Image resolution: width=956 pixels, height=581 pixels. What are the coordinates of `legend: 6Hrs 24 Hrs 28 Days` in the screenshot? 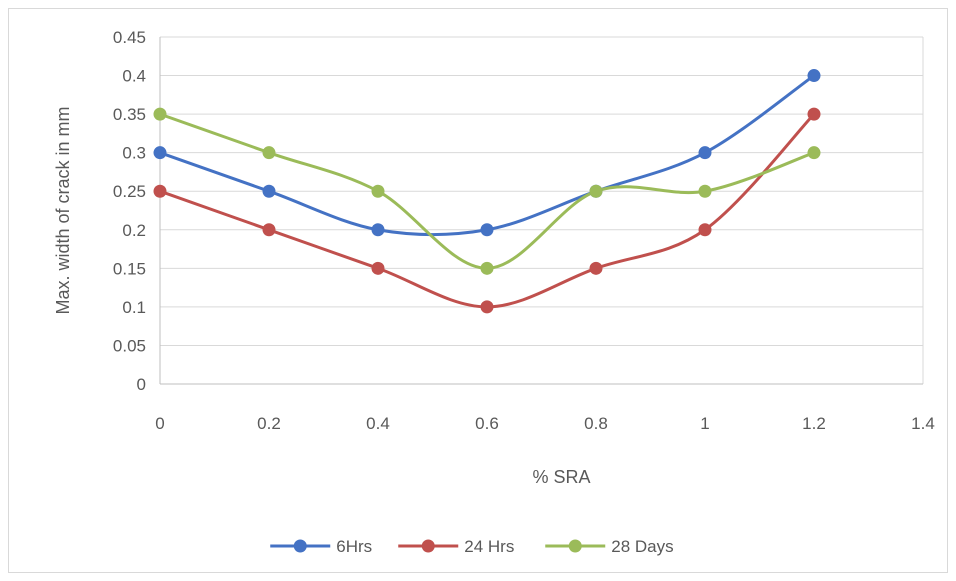 It's located at (472, 546).